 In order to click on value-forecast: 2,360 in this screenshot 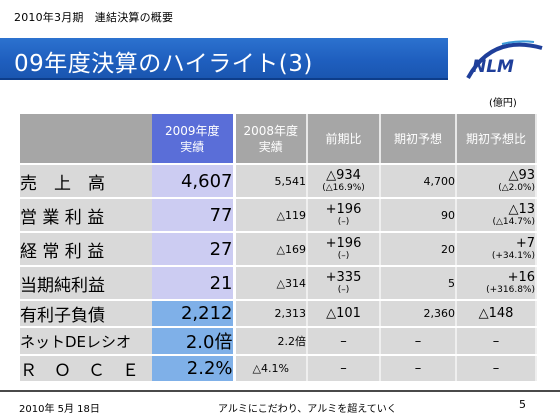, I will do `click(418, 314)`.